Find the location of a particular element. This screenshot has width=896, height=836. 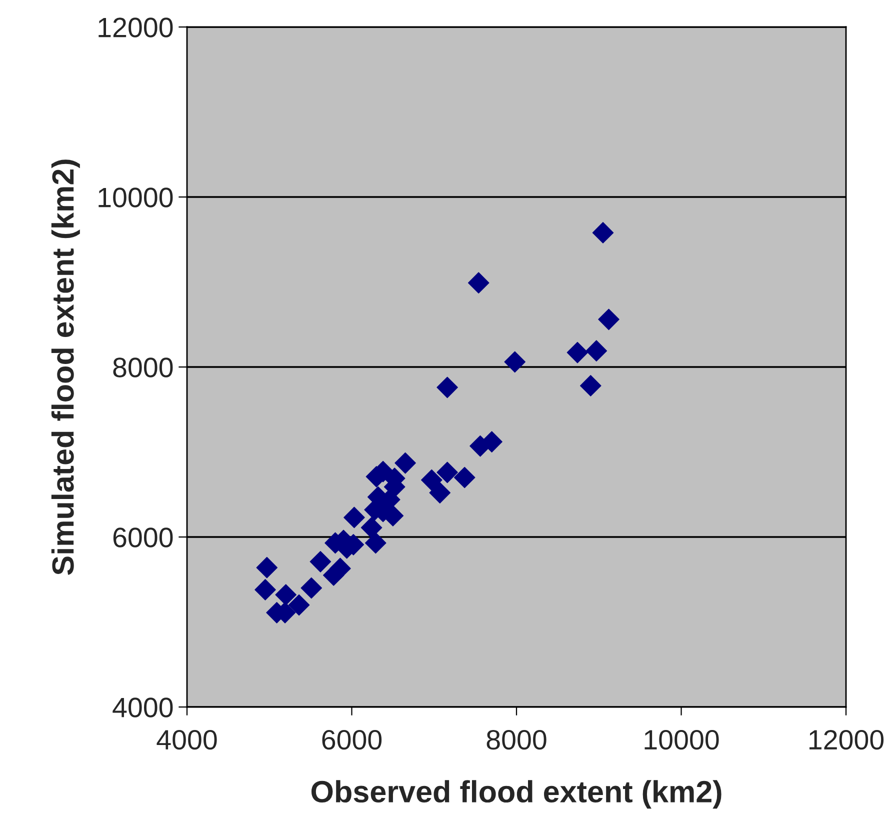

x-tick-label: 8000 is located at coordinates (516, 740).